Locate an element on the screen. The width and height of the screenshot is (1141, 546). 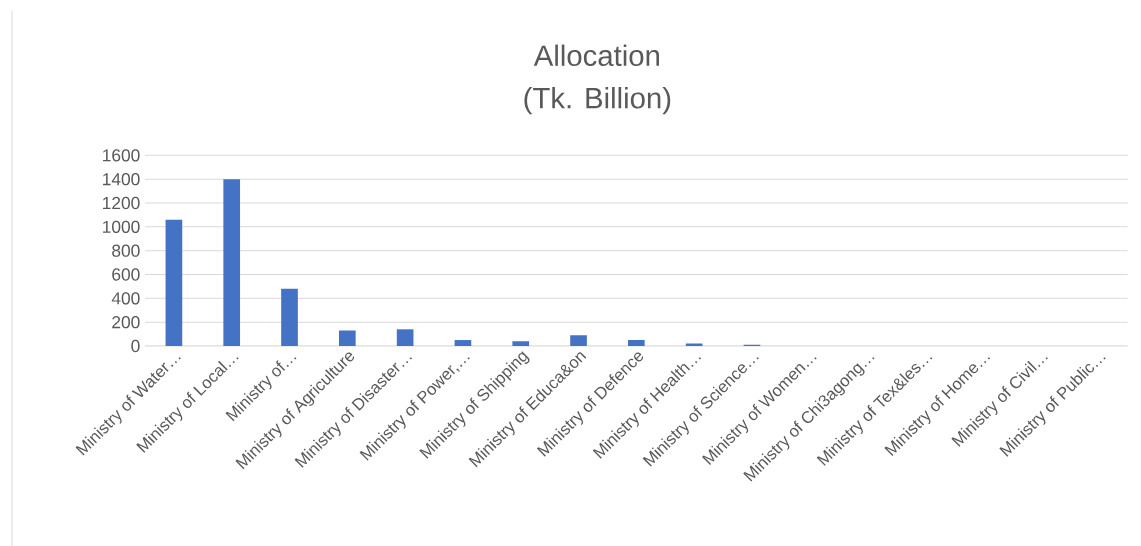
y-tick-label: 1600 is located at coordinates (121, 155).